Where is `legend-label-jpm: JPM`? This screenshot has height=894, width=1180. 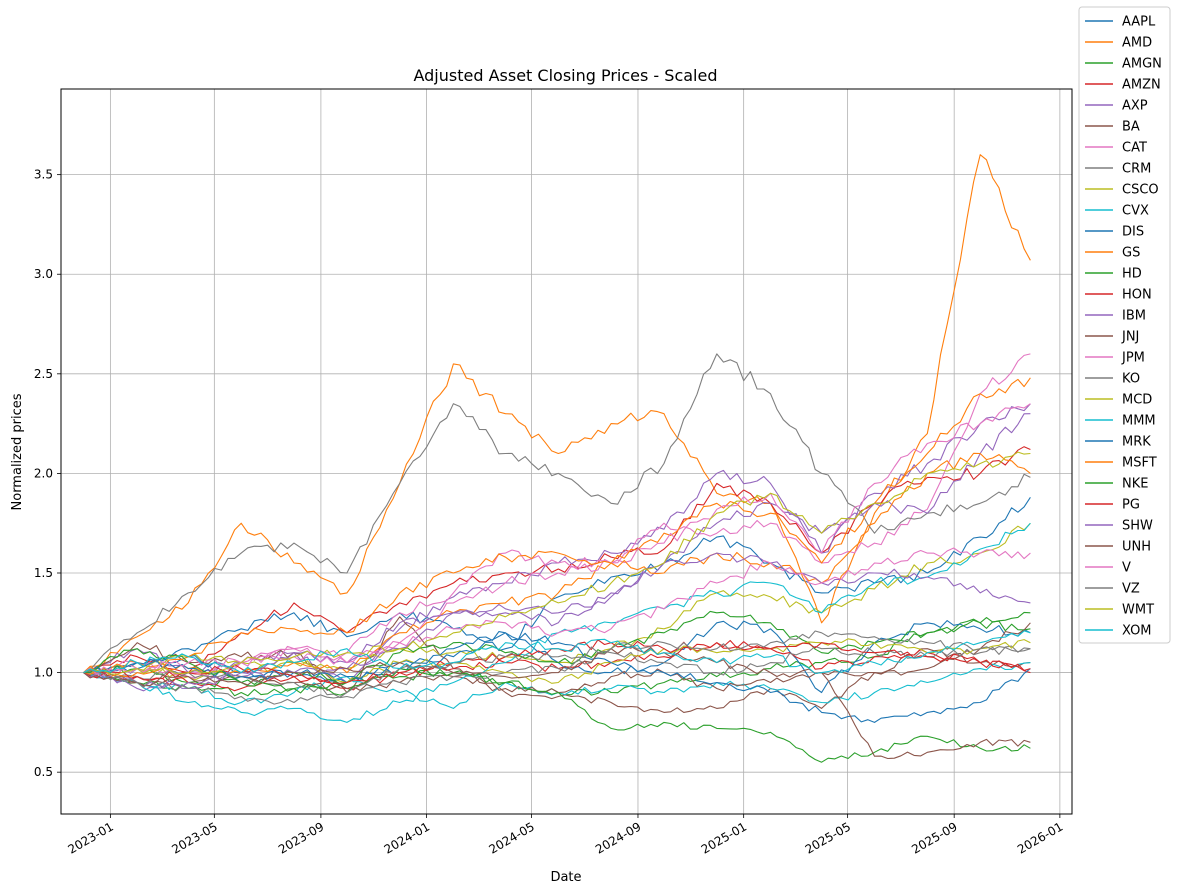 legend-label-jpm: JPM is located at coordinates (1133, 358).